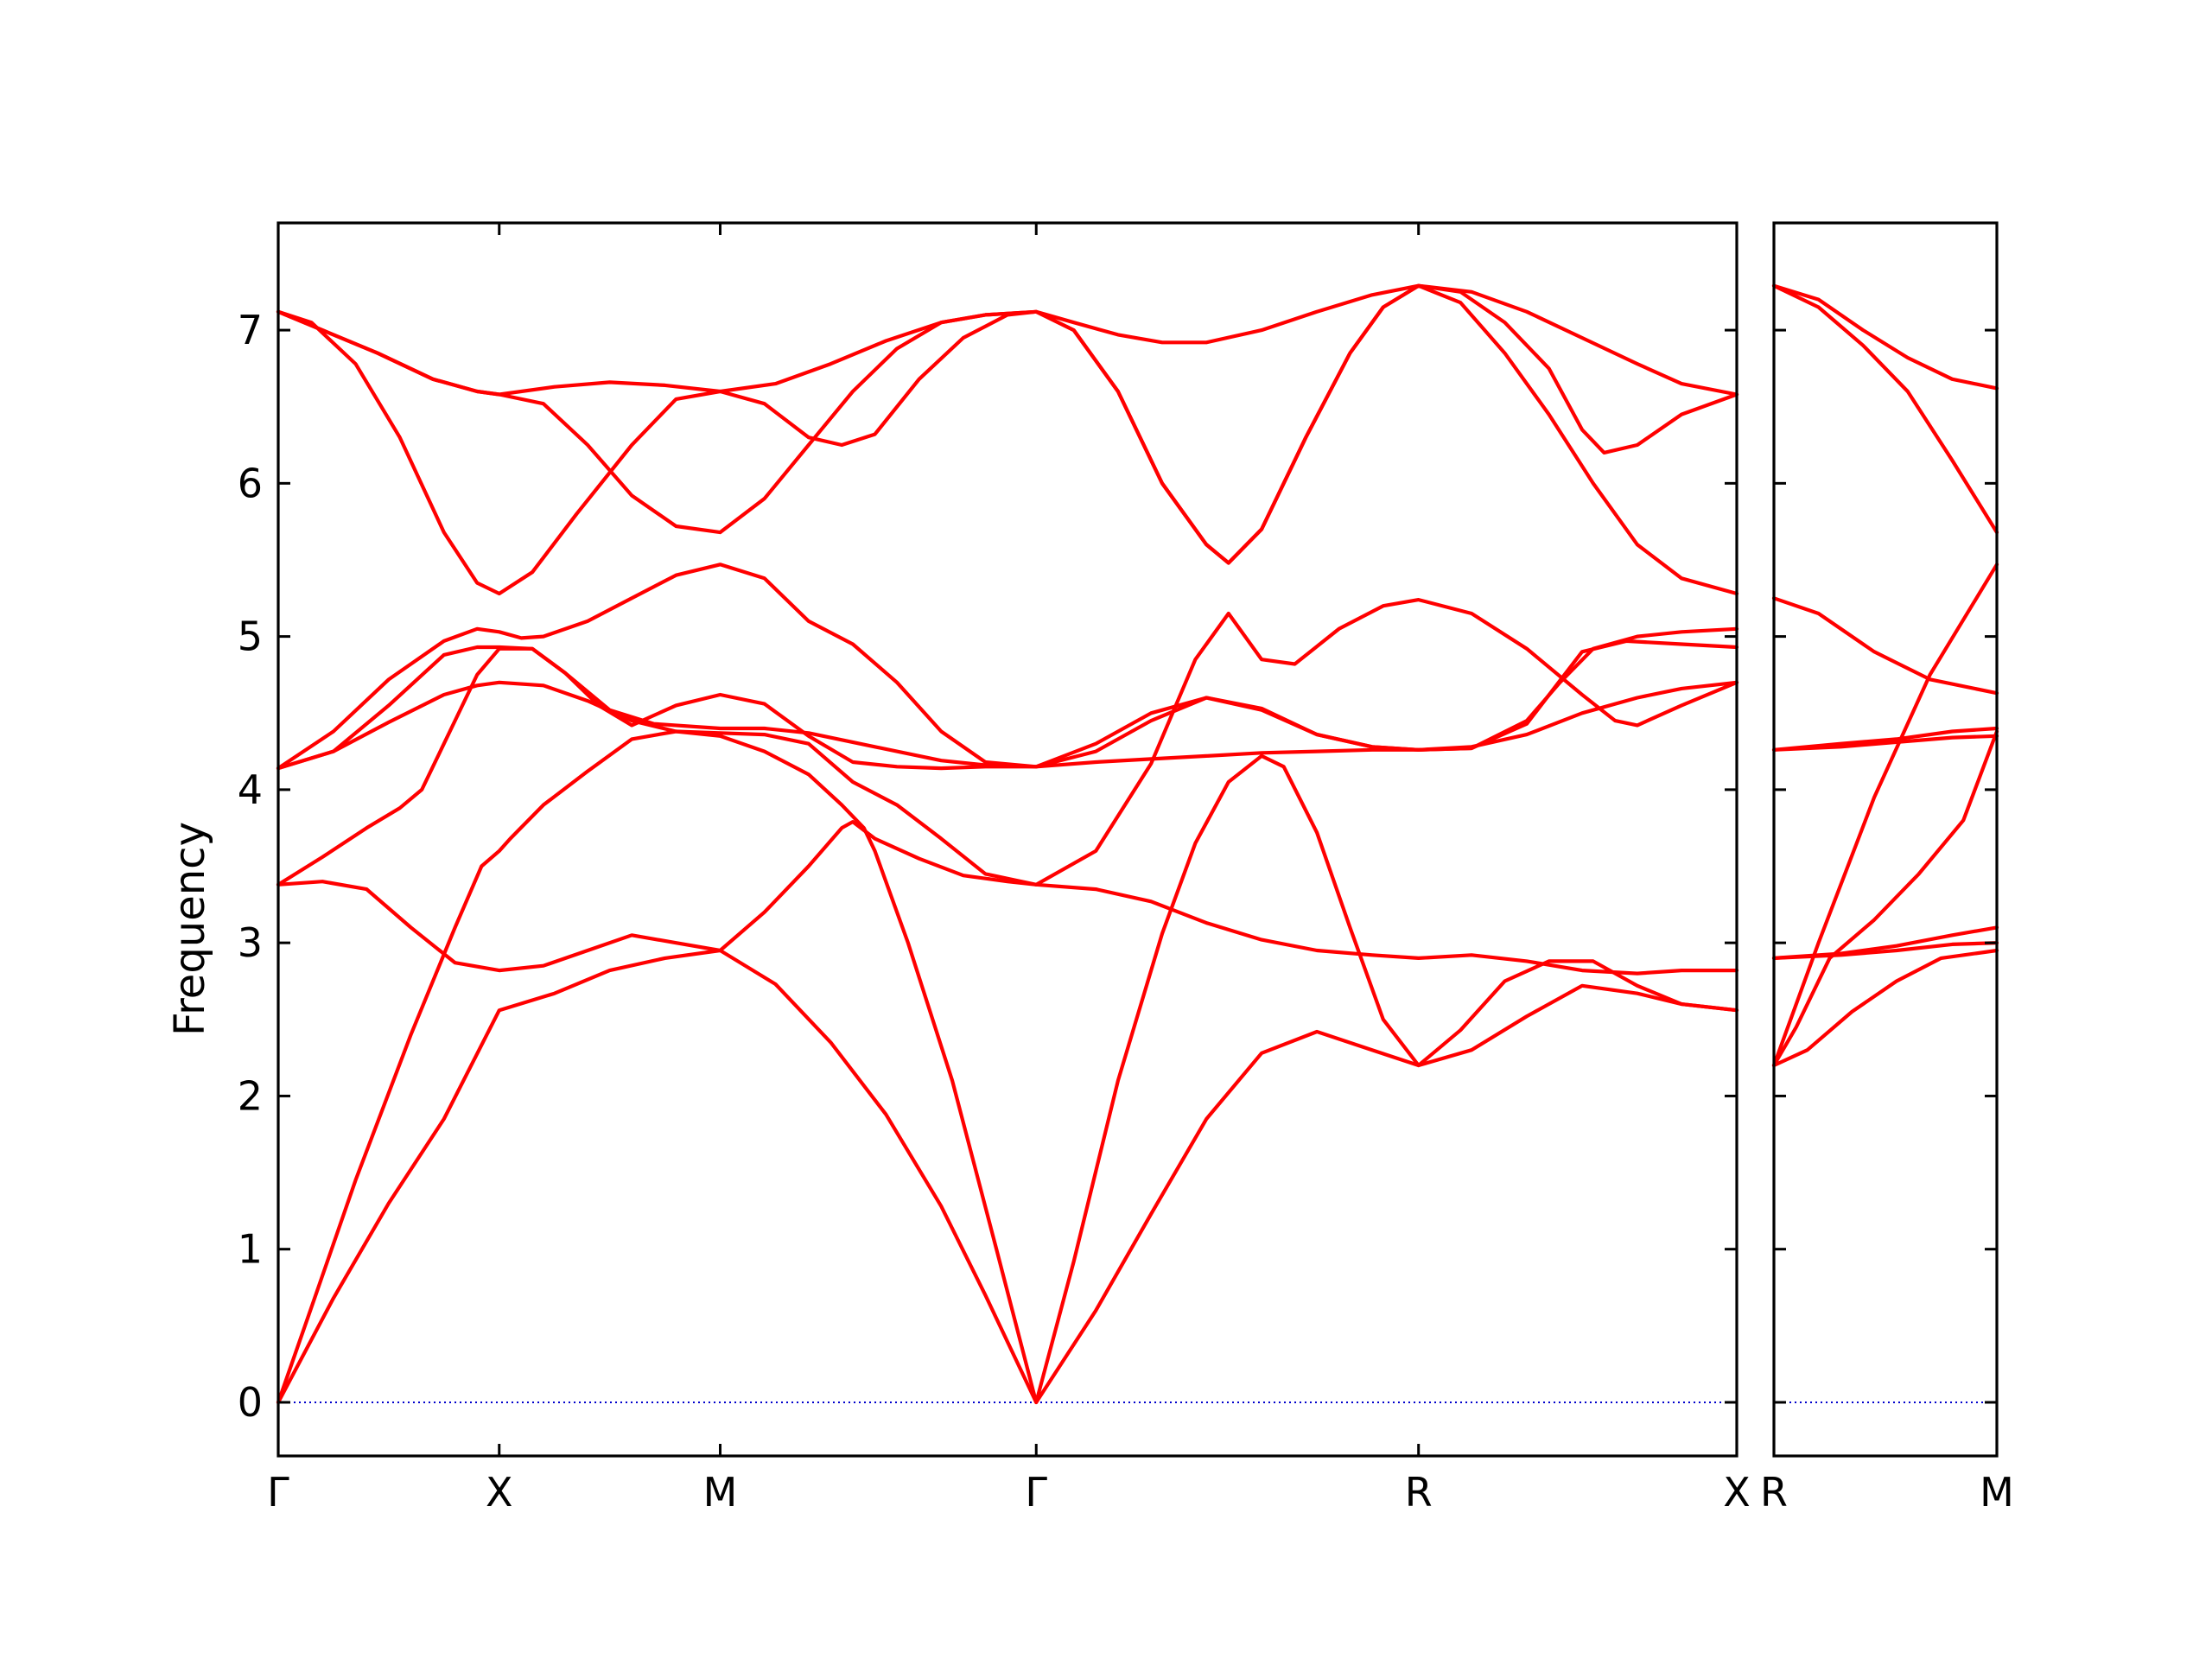 This screenshot has height=1659, width=2212. Describe the element at coordinates (250, 1402) in the screenshot. I see `y-tick-label: 0` at that location.